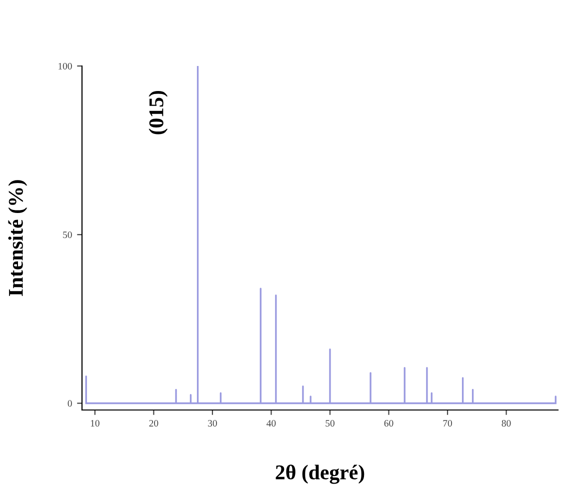 This screenshot has width=565, height=486. Describe the element at coordinates (67, 235) in the screenshot. I see `y-tick-label: 50` at that location.